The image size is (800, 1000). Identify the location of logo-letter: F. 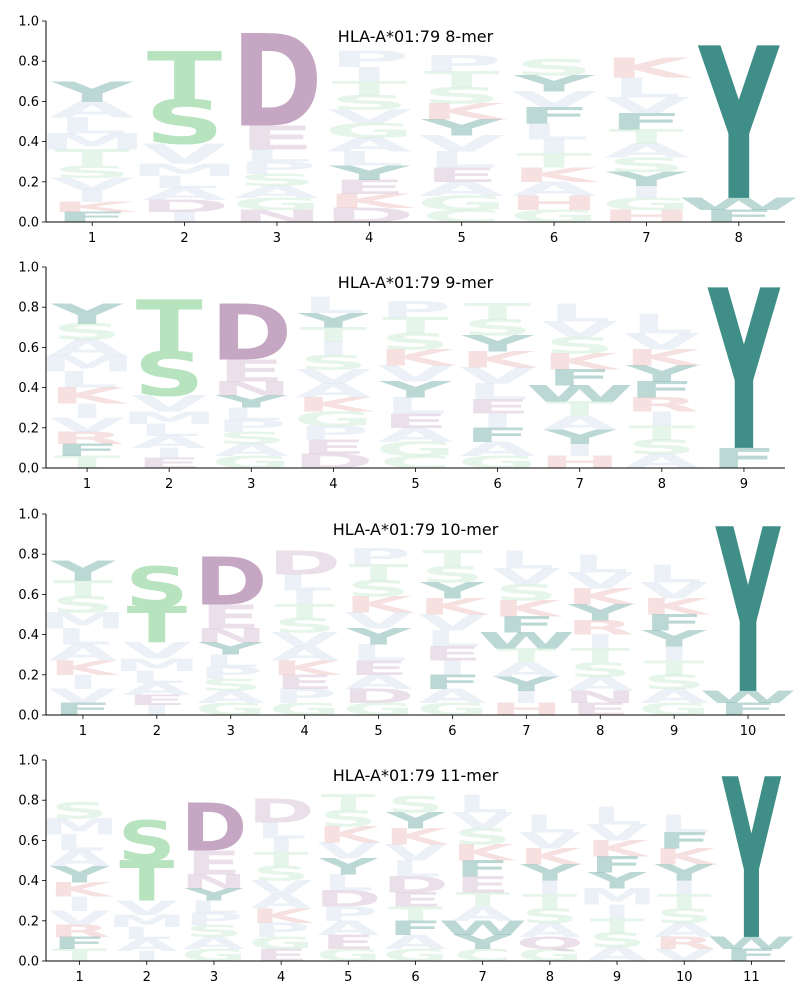
(748, 709).